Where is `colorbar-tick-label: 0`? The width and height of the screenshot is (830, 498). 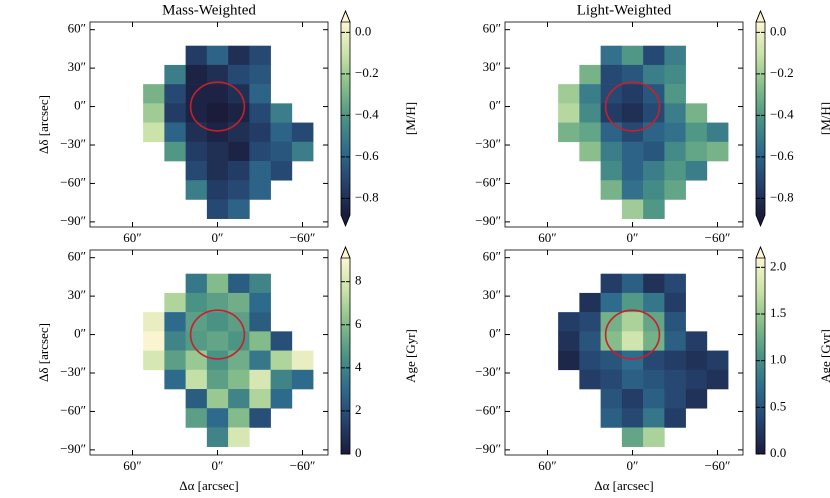
colorbar-tick-label: 0 is located at coordinates (358, 452).